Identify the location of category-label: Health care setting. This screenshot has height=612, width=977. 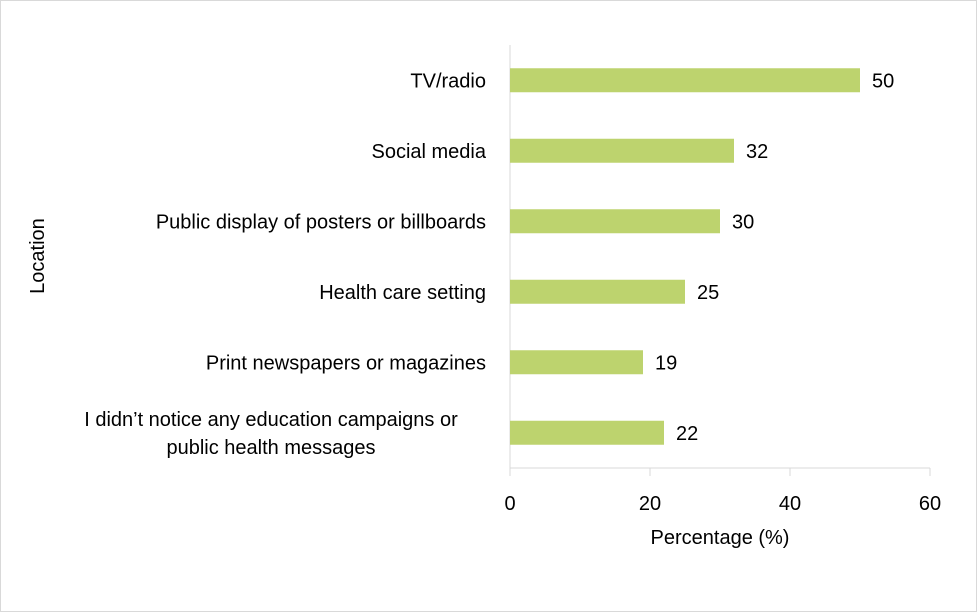
(402, 293).